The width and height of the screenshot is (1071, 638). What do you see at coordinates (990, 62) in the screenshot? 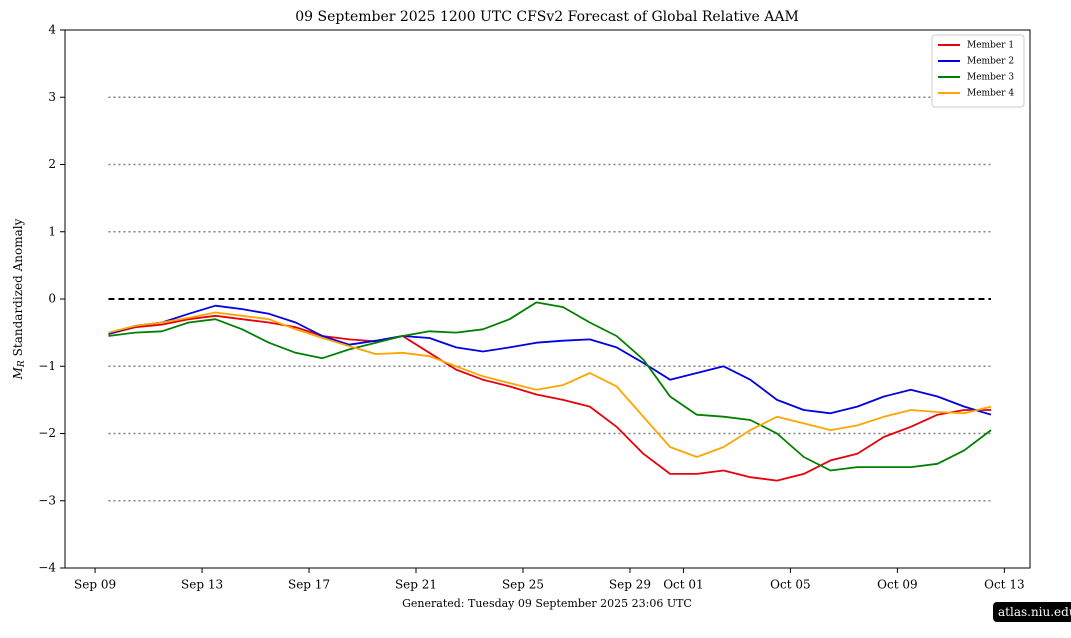
I see `legend-label: Member 2` at bounding box center [990, 62].